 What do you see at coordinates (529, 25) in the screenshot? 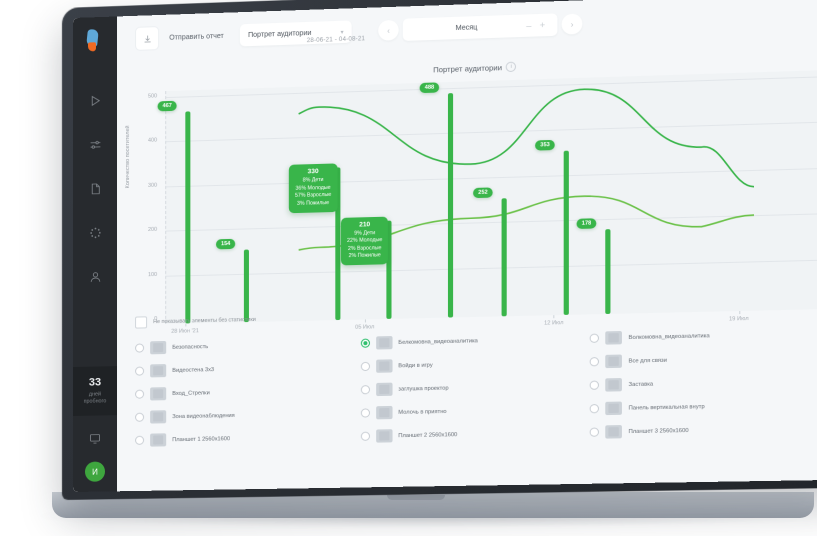
I see `period-decrease-button: –` at bounding box center [529, 25].